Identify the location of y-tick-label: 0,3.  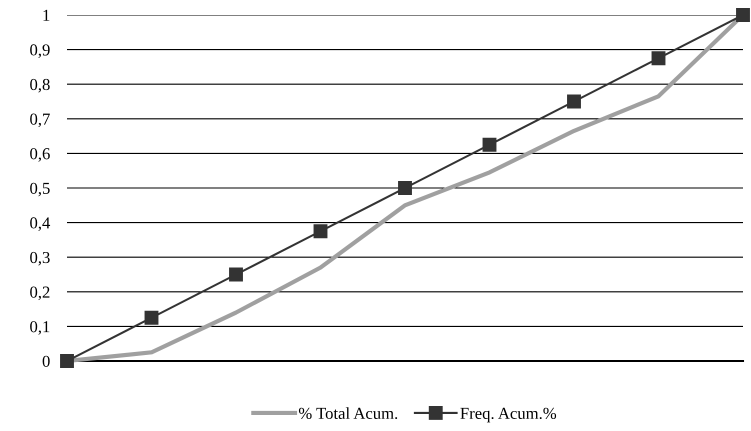
(40, 259).